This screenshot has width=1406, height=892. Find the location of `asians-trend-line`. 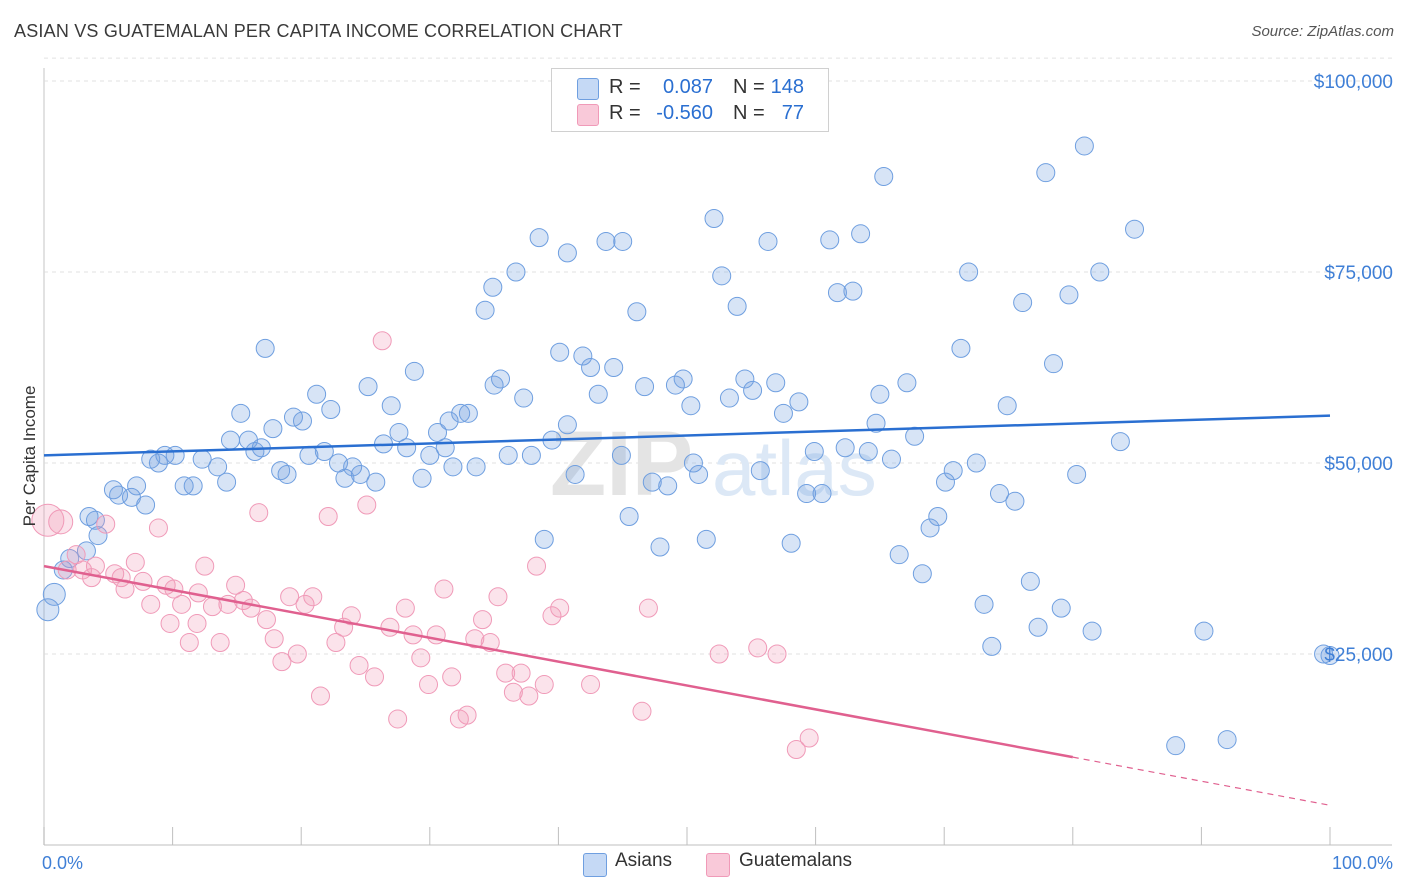

asians-trend-line is located at coordinates (687, 435).